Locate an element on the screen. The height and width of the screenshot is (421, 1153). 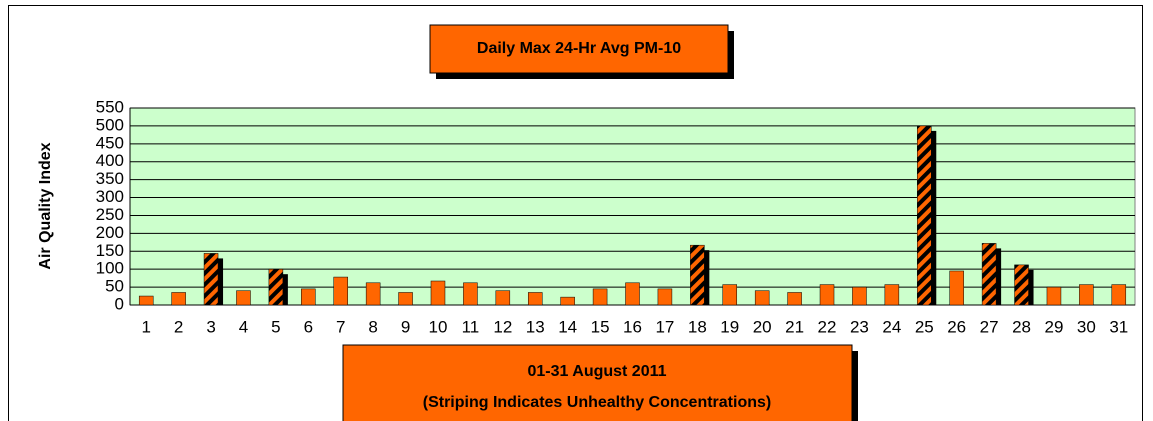
x-label-box is located at coordinates (597, 382).